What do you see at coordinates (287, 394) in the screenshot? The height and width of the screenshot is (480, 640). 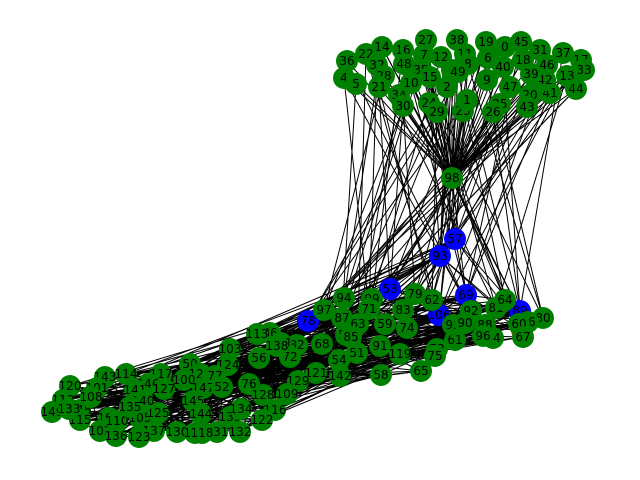 I see `graph-node-label: 109` at bounding box center [287, 394].